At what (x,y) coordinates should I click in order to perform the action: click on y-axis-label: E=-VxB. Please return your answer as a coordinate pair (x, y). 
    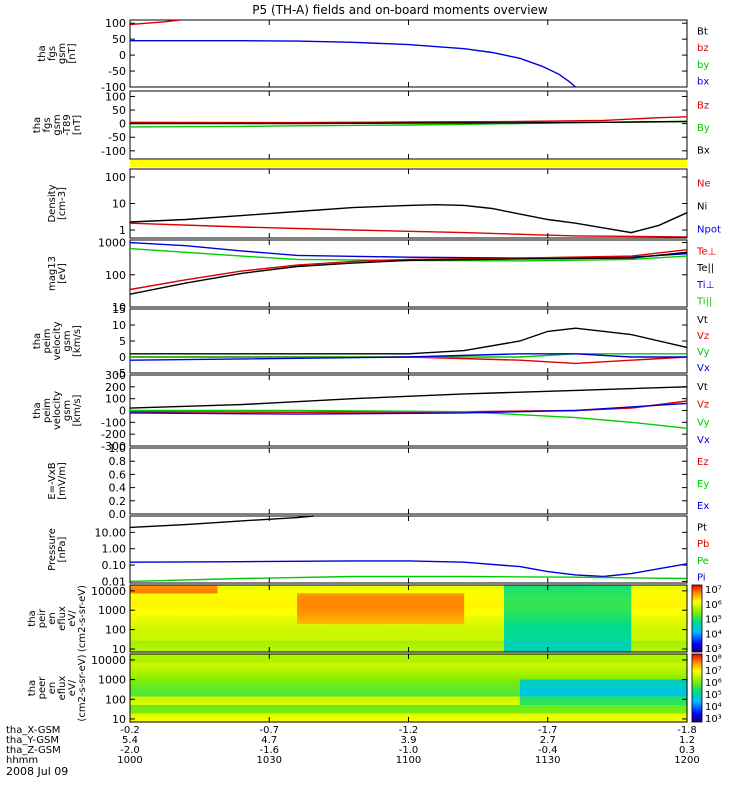
    Looking at the image, I should click on (52, 480).